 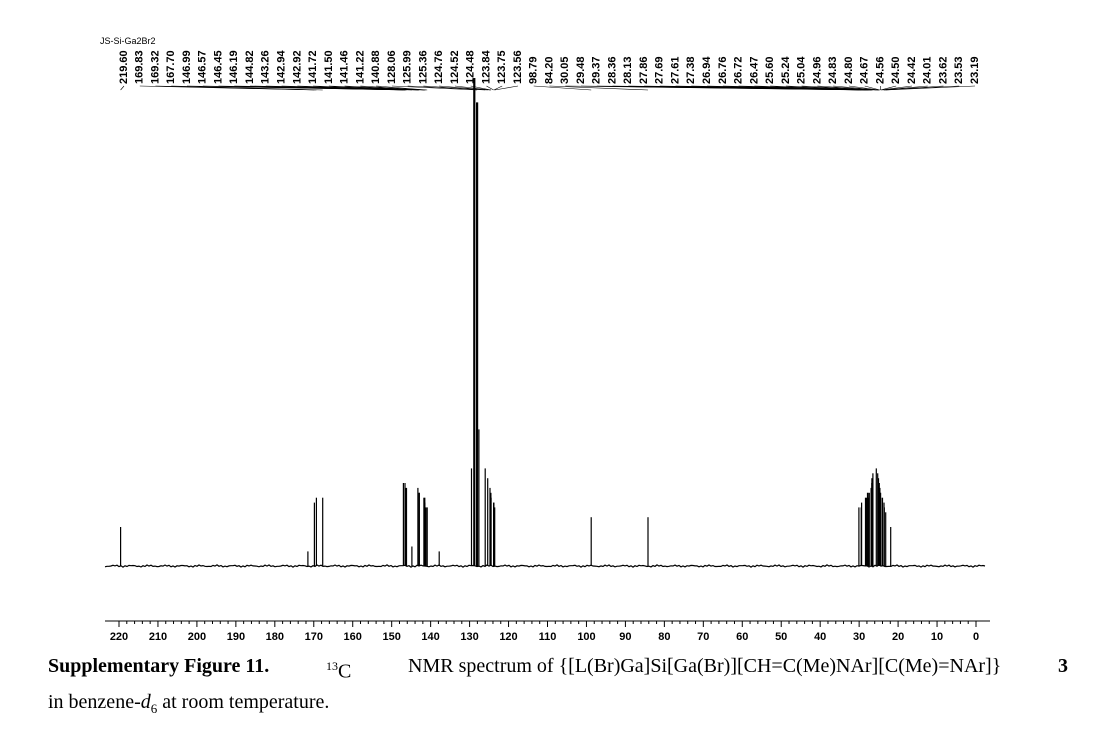 What do you see at coordinates (154, 708) in the screenshot?
I see `caption-line2-sub: 6` at bounding box center [154, 708].